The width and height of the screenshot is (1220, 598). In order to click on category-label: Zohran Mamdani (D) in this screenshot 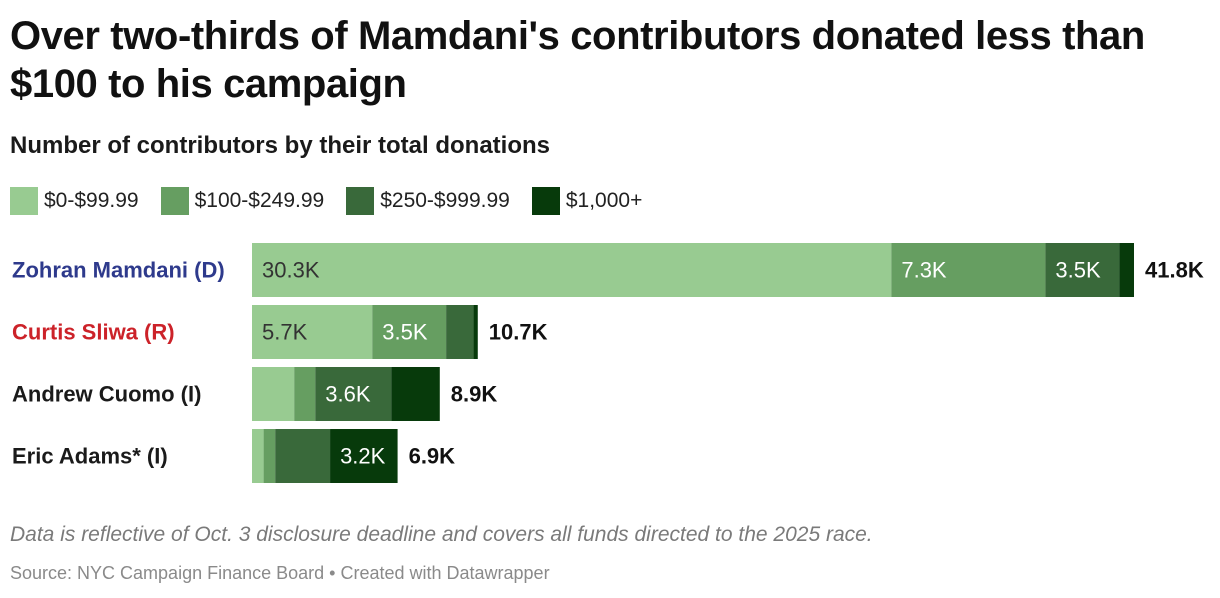, I will do `click(118, 270)`.